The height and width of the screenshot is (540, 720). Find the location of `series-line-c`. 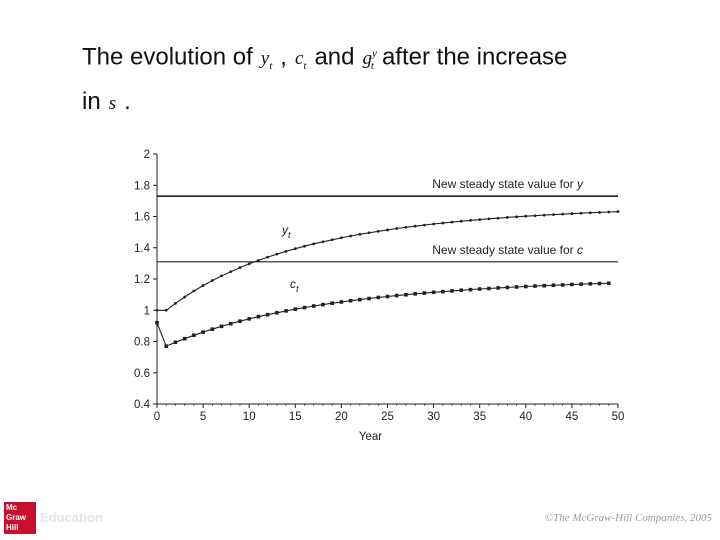

series-line-c is located at coordinates (382, 314).